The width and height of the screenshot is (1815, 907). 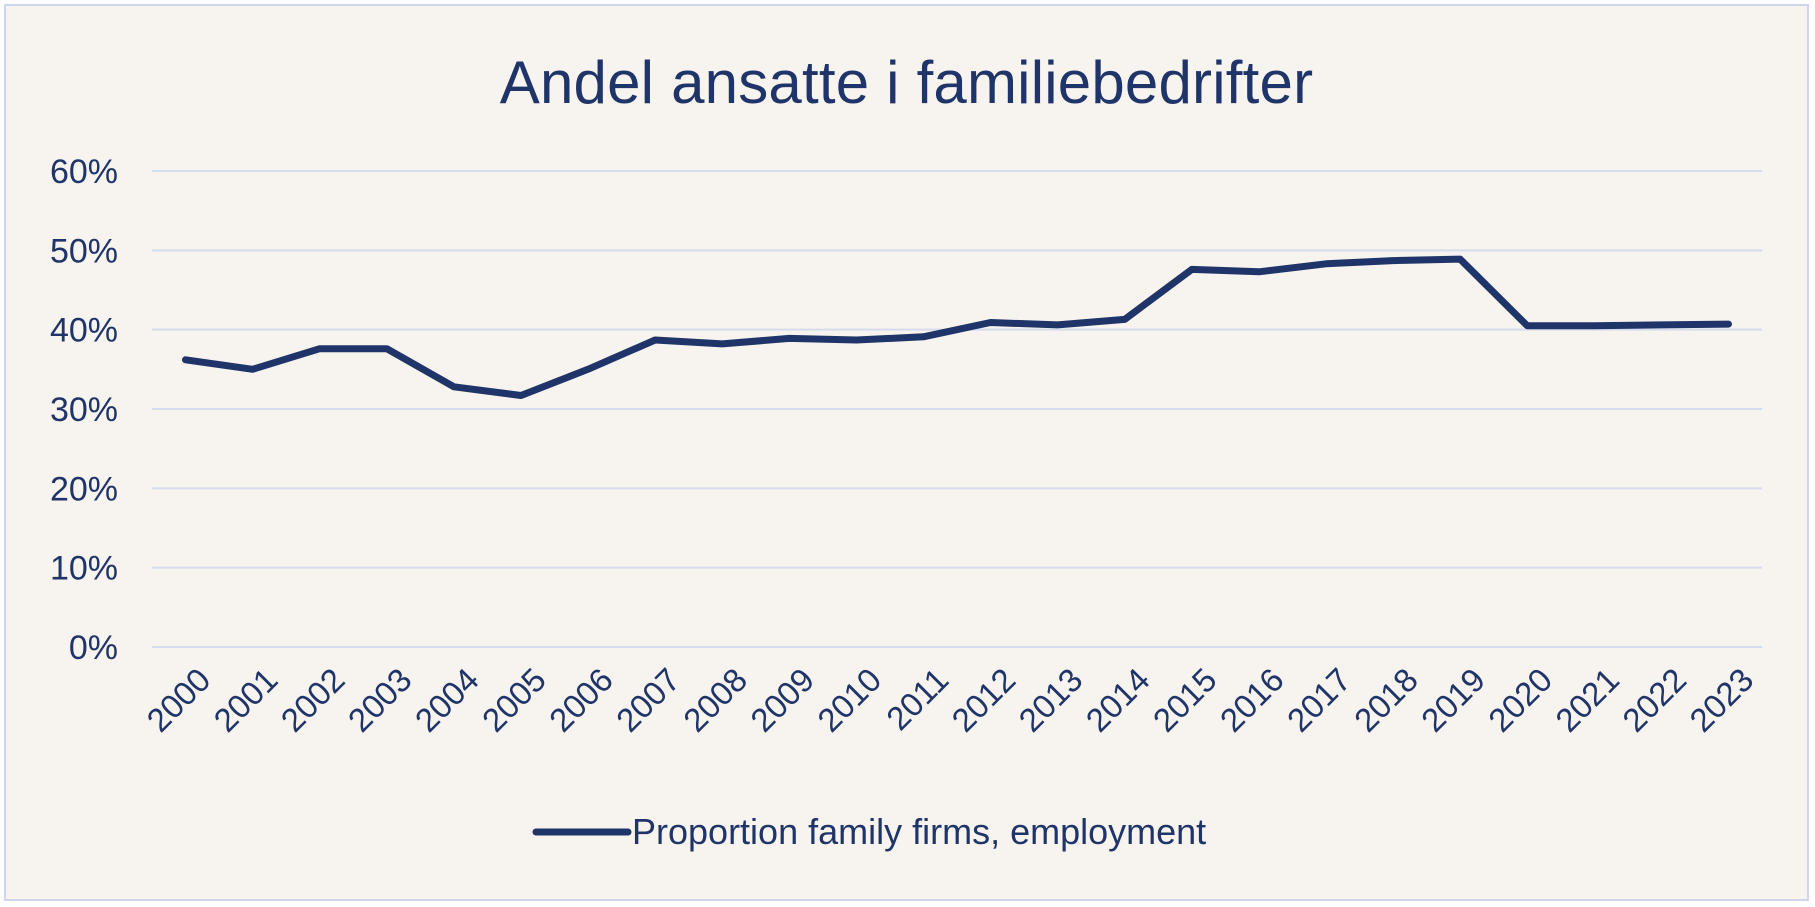 What do you see at coordinates (84, 172) in the screenshot?
I see `y-tick-label: 60%` at bounding box center [84, 172].